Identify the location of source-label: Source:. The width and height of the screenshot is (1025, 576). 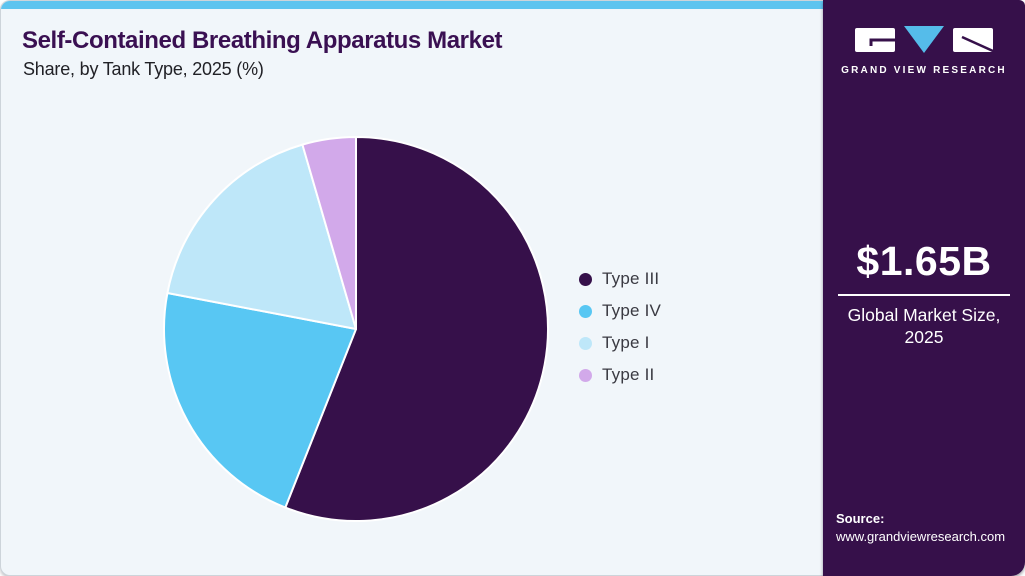
(860, 518).